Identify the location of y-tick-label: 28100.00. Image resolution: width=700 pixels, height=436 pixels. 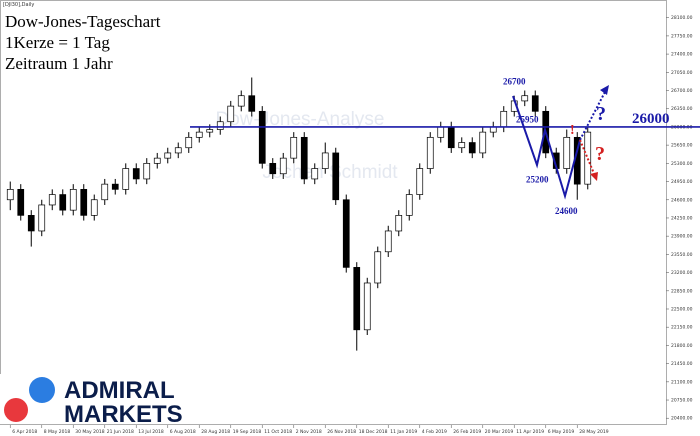
(682, 18).